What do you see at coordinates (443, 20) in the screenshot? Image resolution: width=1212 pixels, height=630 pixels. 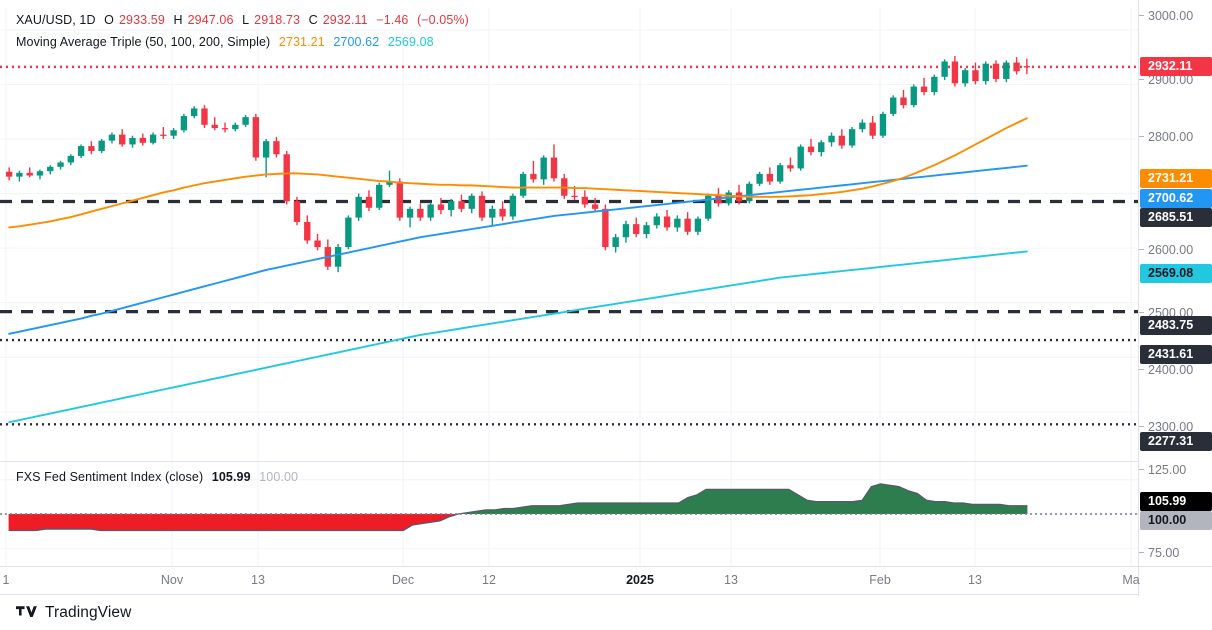 I see `change-percent: (−0.05%)` at bounding box center [443, 20].